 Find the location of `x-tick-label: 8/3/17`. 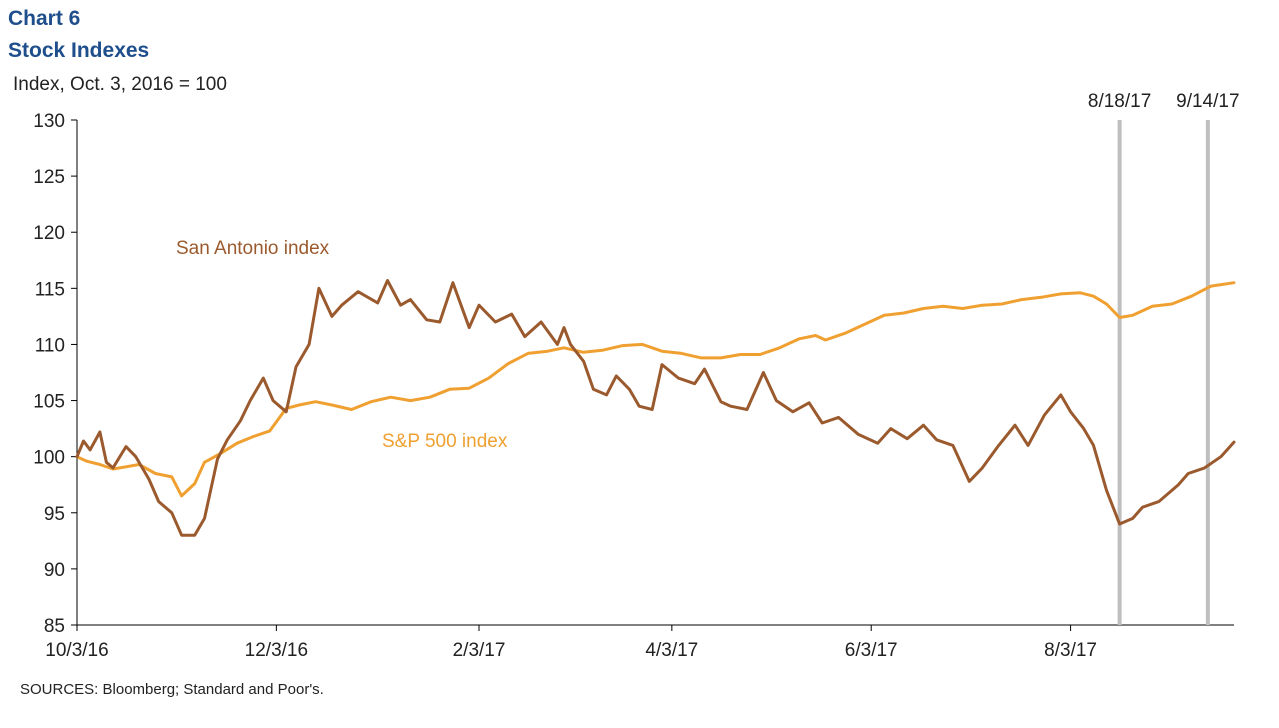

x-tick-label: 8/3/17 is located at coordinates (1070, 650).